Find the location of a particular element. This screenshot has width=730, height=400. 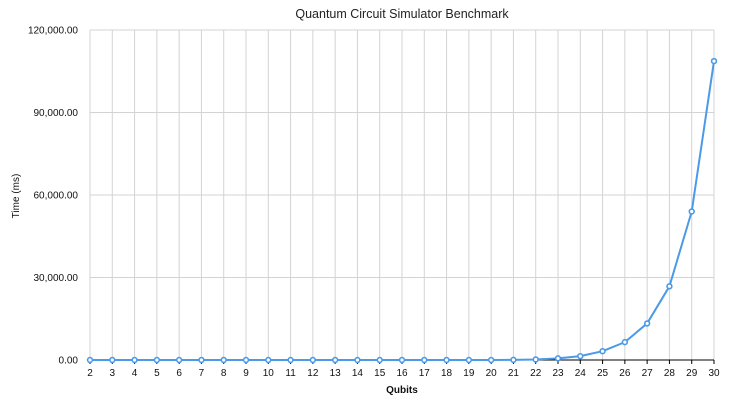

x-tick-label: 10 is located at coordinates (269, 373).